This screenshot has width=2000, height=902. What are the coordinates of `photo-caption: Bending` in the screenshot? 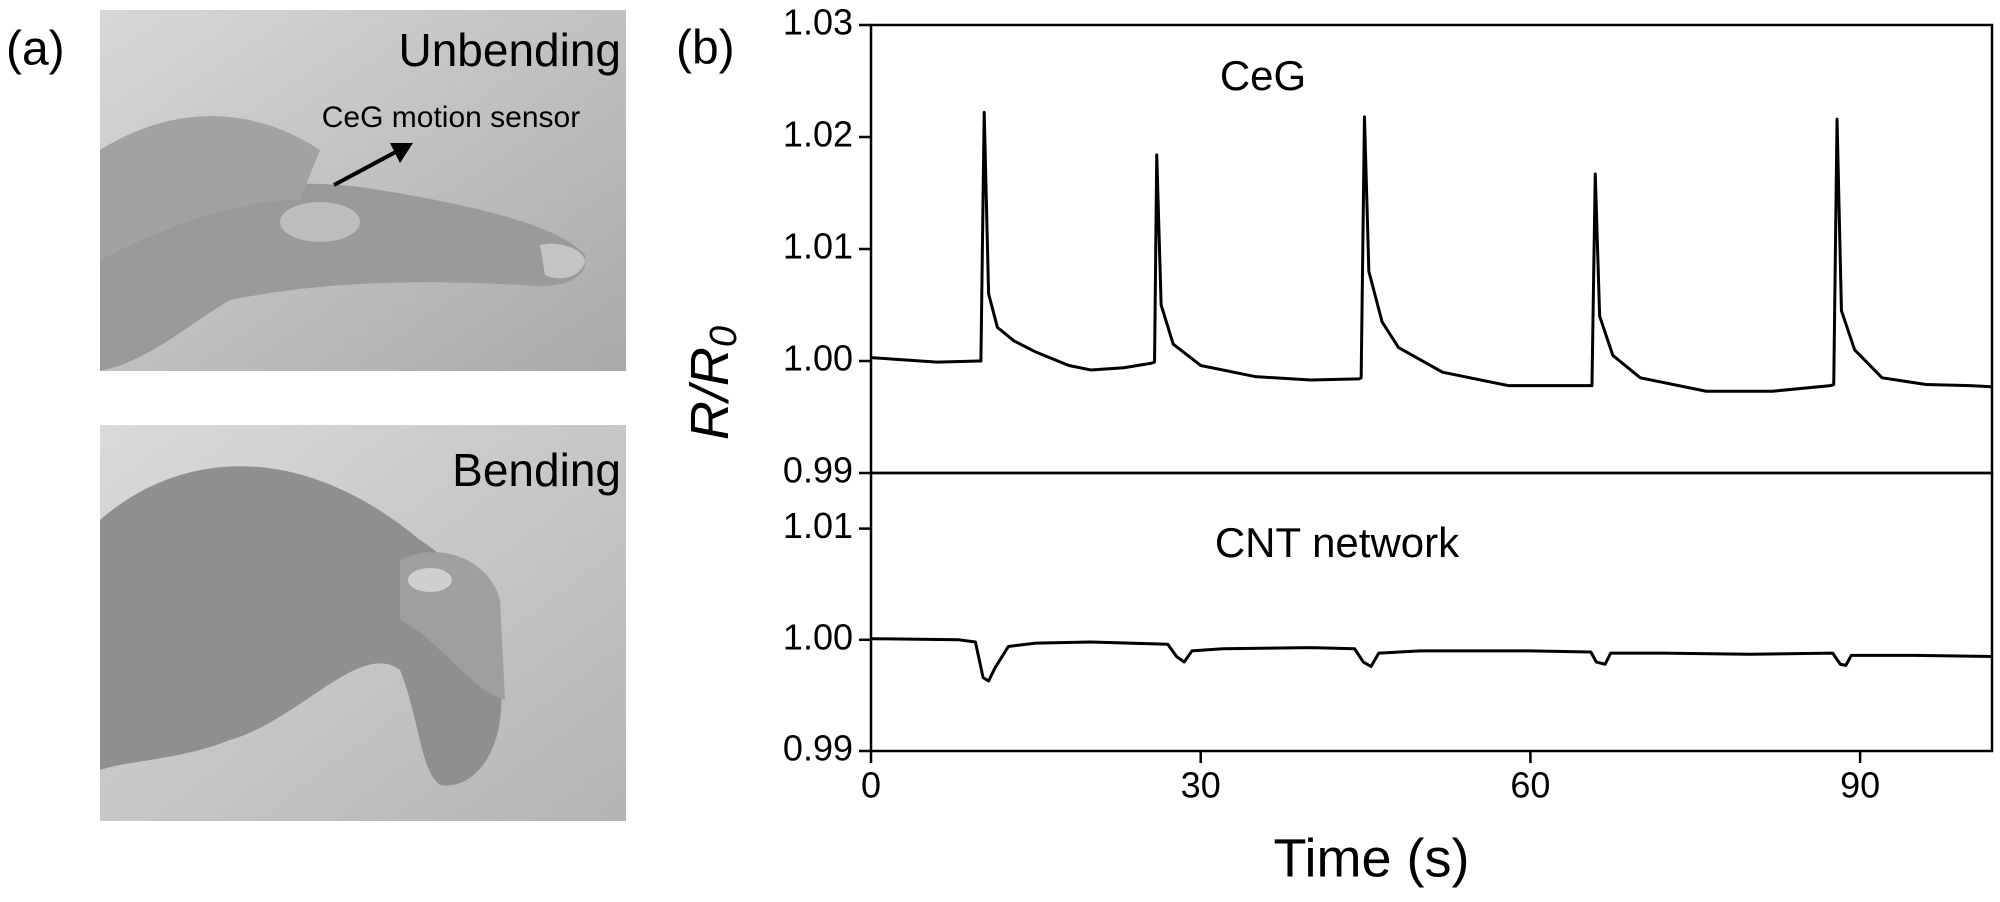 It's located at (536, 470).